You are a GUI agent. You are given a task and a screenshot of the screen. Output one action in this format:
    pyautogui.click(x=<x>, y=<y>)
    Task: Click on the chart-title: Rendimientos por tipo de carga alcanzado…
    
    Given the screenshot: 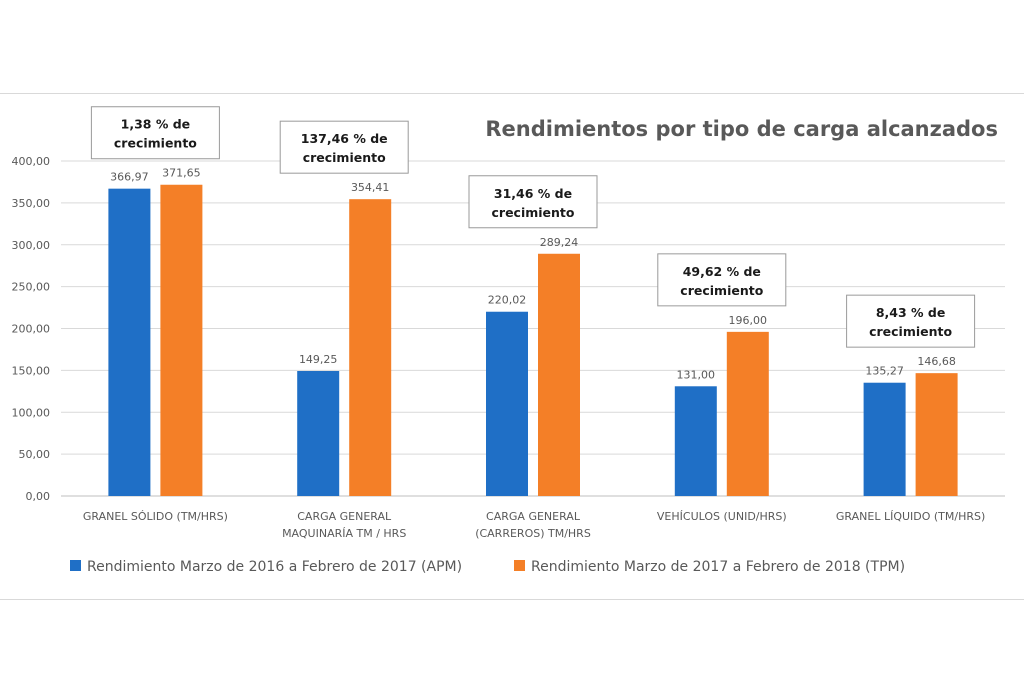 What is the action you would take?
    pyautogui.click(x=741, y=129)
    